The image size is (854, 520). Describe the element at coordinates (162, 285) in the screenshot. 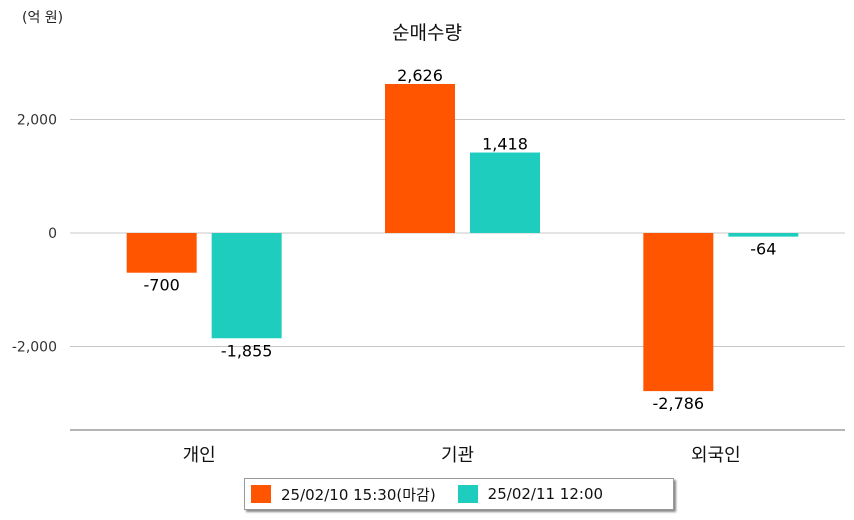

I see `bar-value-label: -700` at that location.